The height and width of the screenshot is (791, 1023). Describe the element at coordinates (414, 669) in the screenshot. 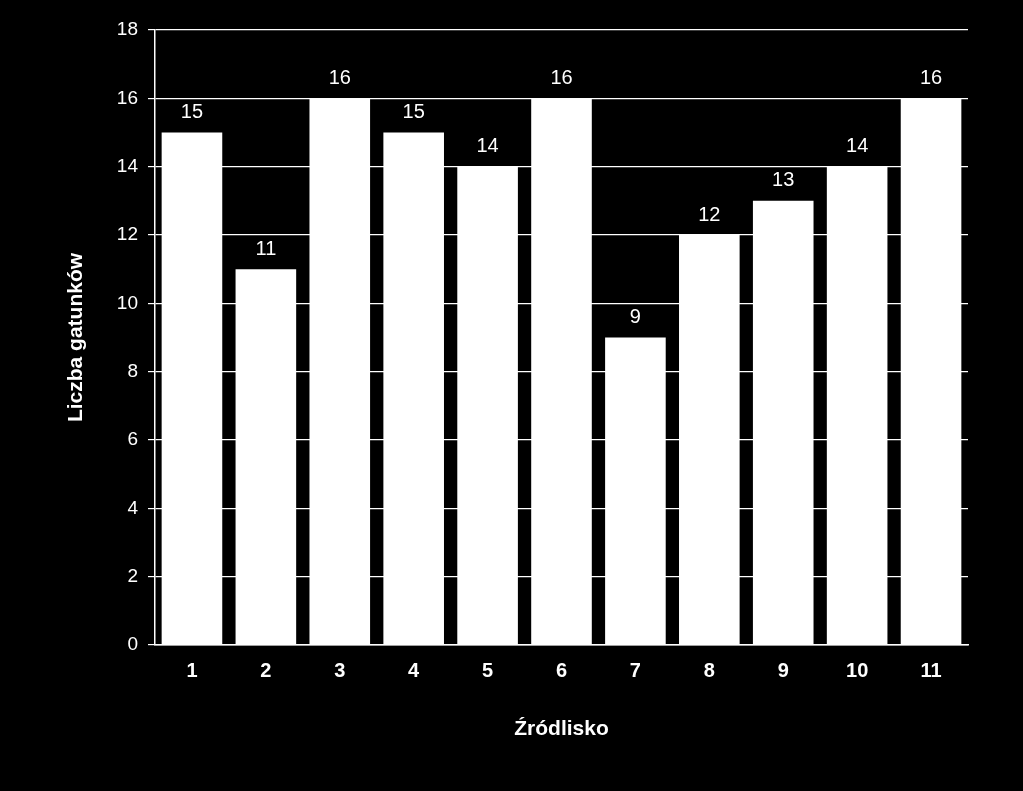

I see `x-tick-label: 4` at that location.